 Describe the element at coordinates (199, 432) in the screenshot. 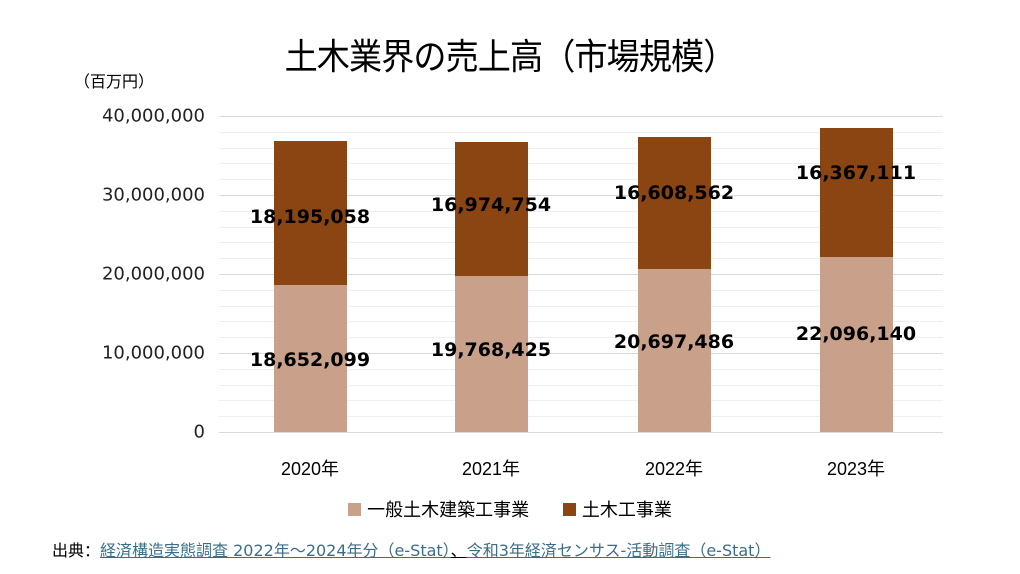

I see `y-tick-label: 0` at that location.